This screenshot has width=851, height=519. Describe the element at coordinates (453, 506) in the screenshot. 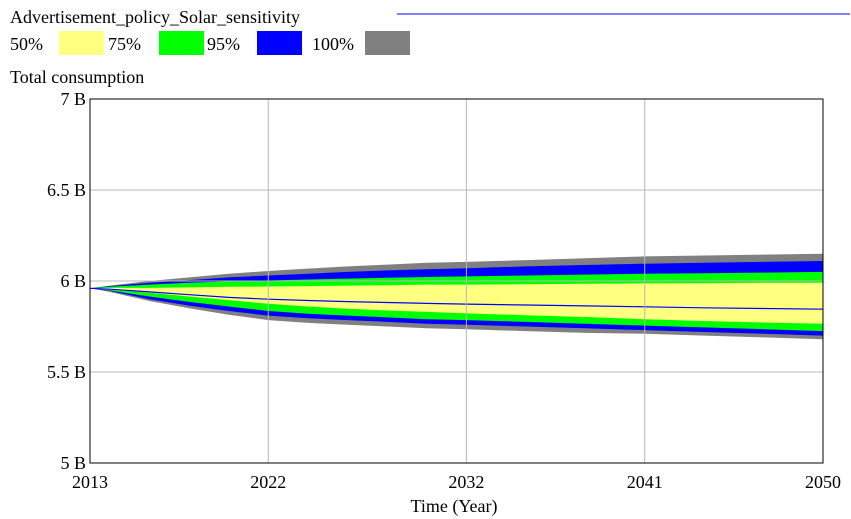

I see `x-axis-label: Time (Year)` at that location.